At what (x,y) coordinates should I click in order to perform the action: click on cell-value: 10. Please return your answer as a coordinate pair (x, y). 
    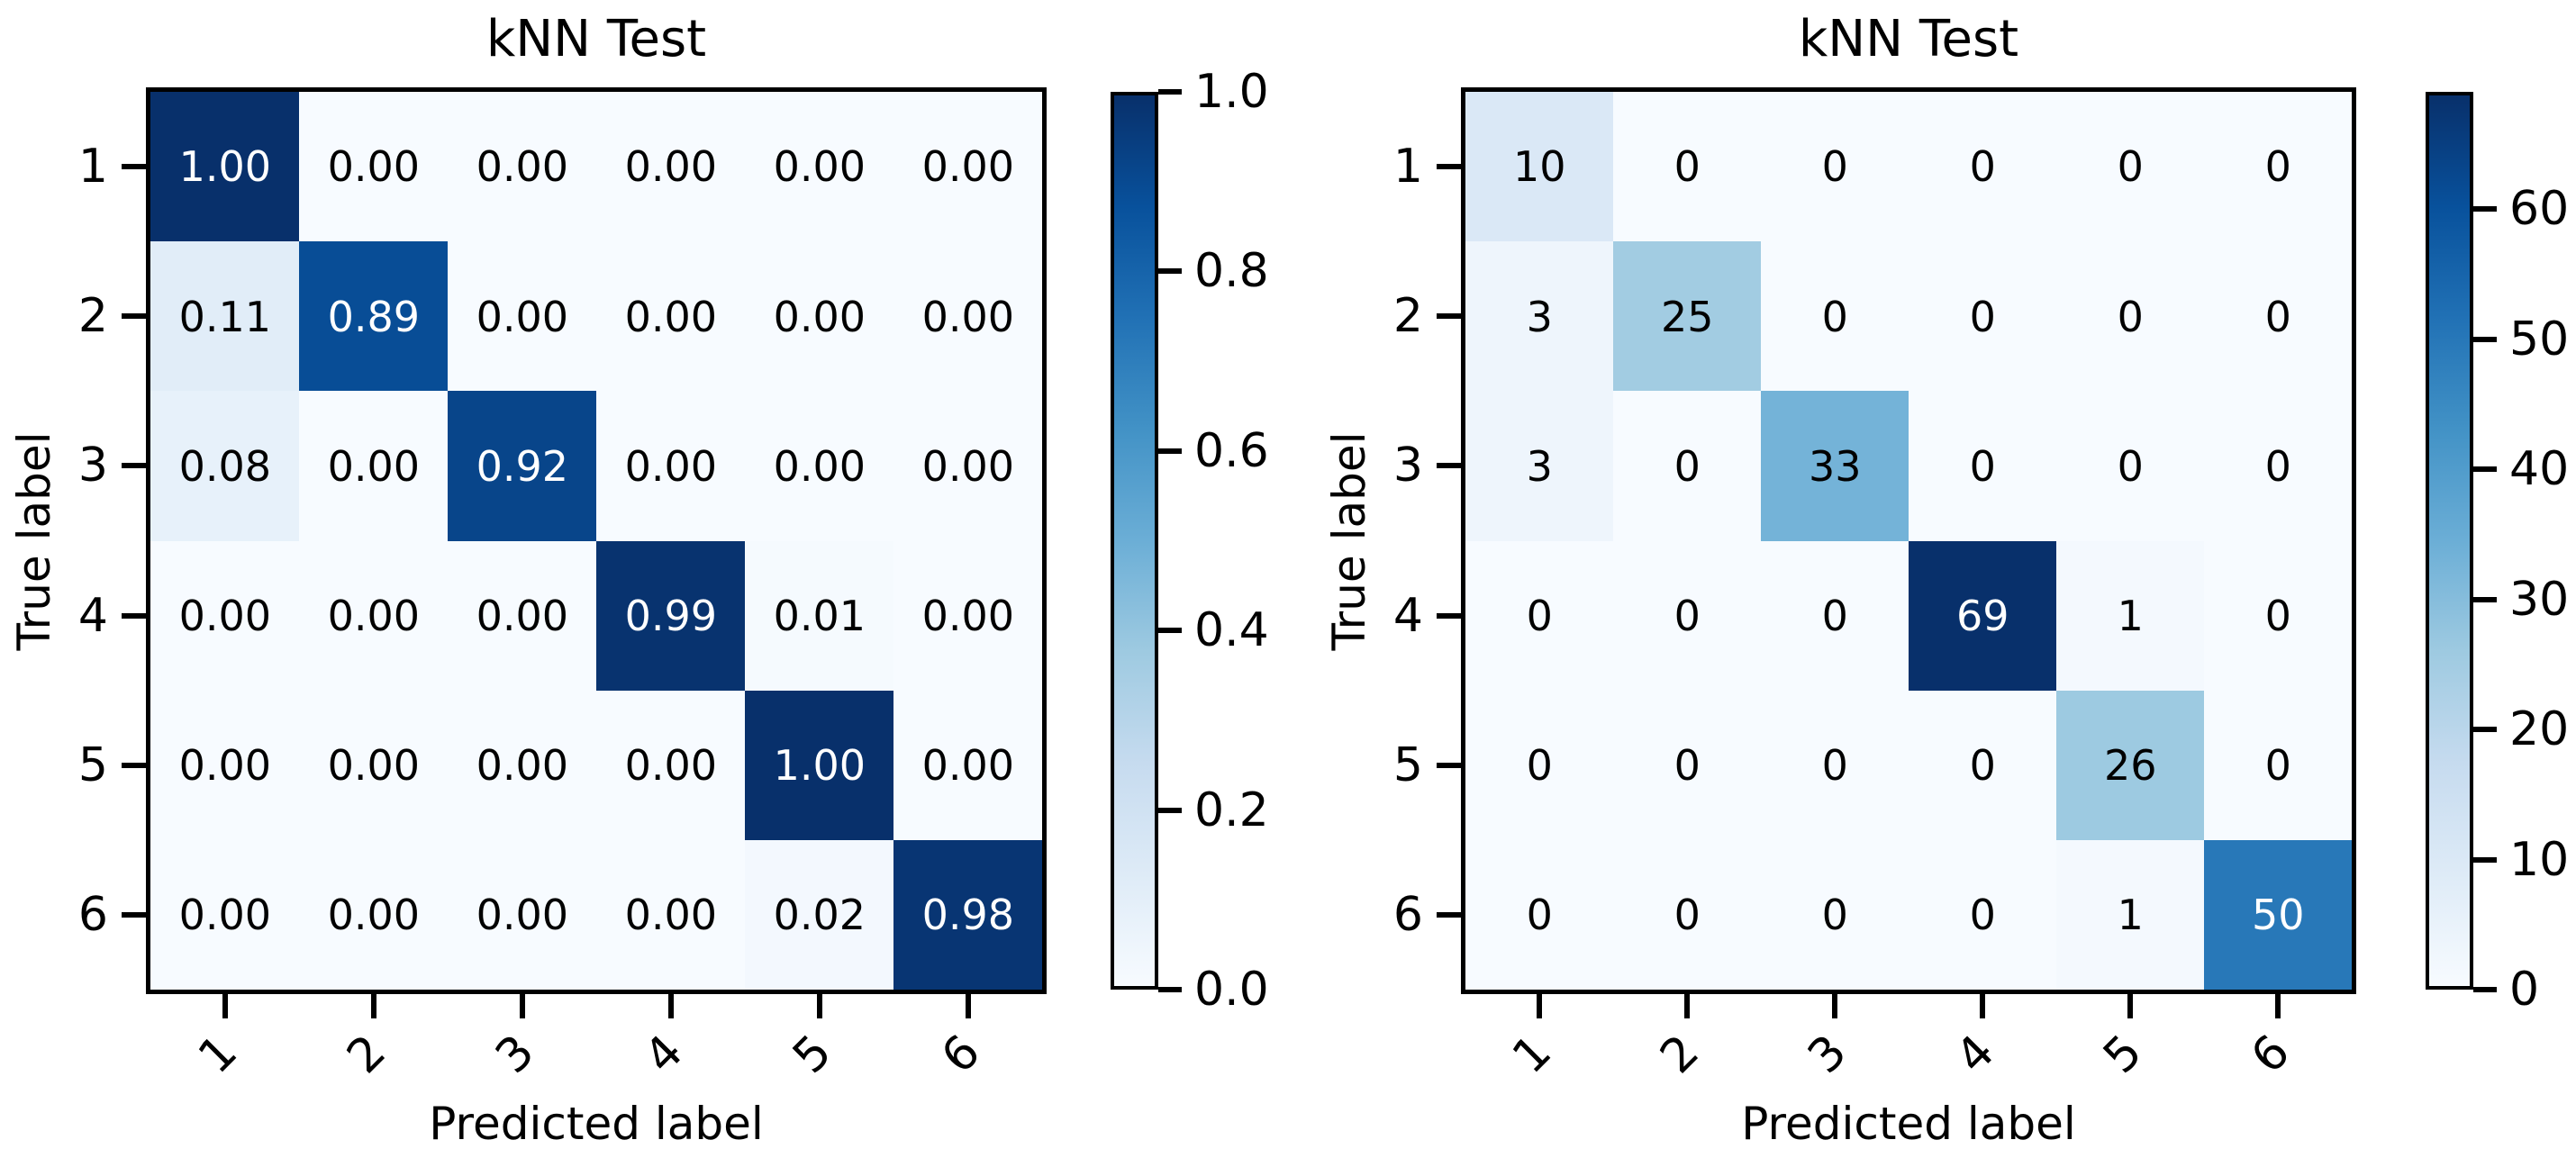
    Looking at the image, I should click on (1540, 167).